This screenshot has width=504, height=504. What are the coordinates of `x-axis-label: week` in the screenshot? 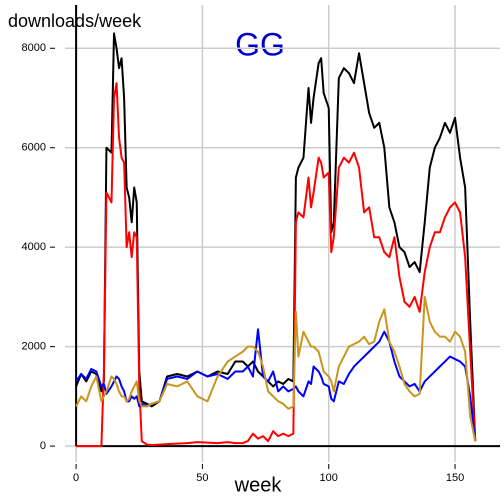 It's located at (258, 485).